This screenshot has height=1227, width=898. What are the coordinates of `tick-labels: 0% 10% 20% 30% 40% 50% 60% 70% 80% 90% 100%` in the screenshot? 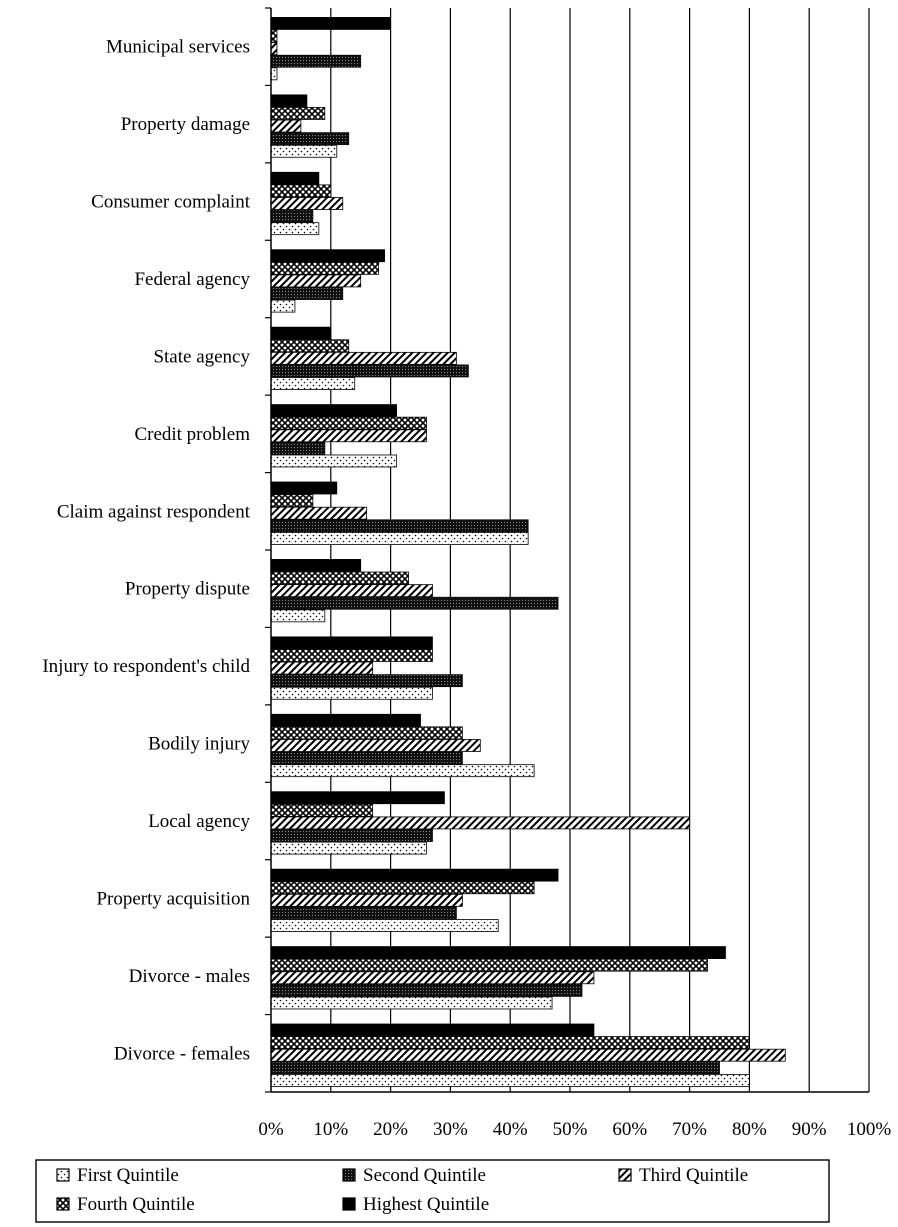 It's located at (574, 1129).